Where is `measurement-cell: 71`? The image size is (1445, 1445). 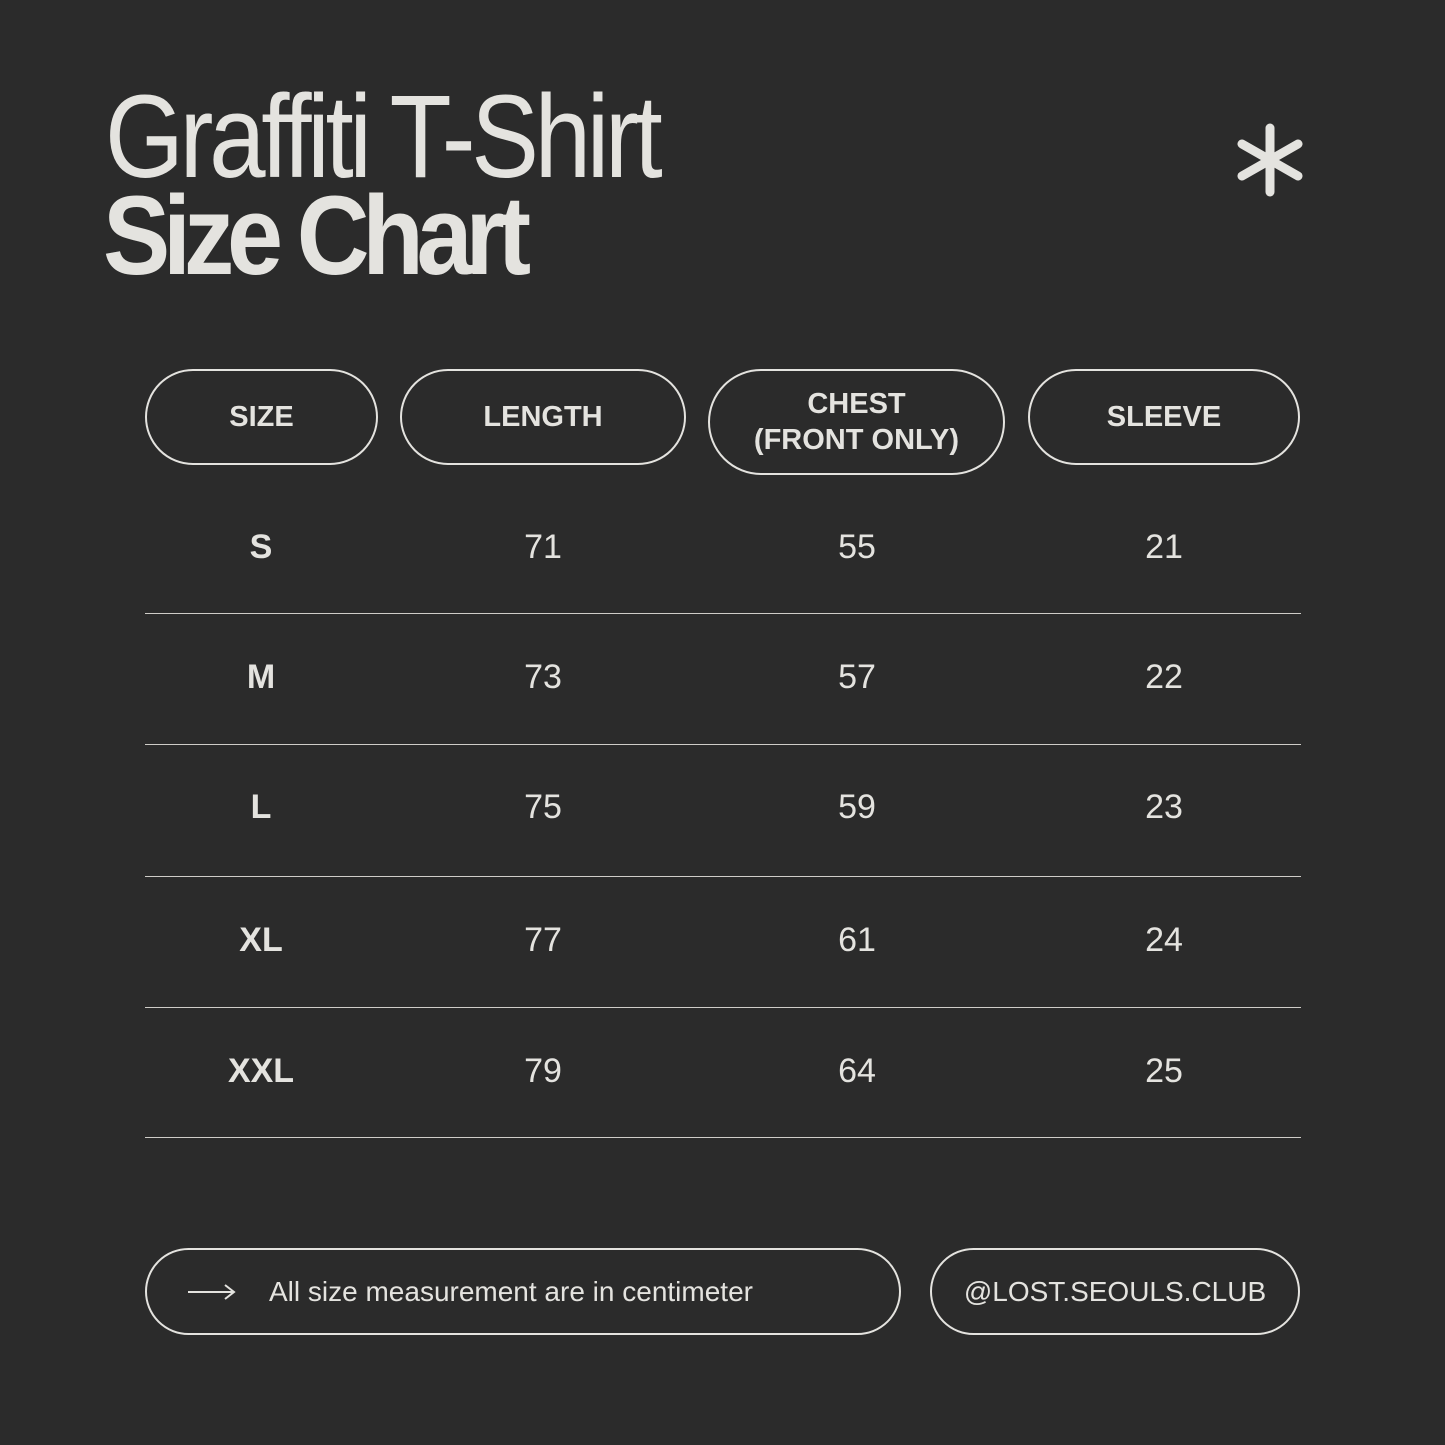 measurement-cell: 71 is located at coordinates (543, 547).